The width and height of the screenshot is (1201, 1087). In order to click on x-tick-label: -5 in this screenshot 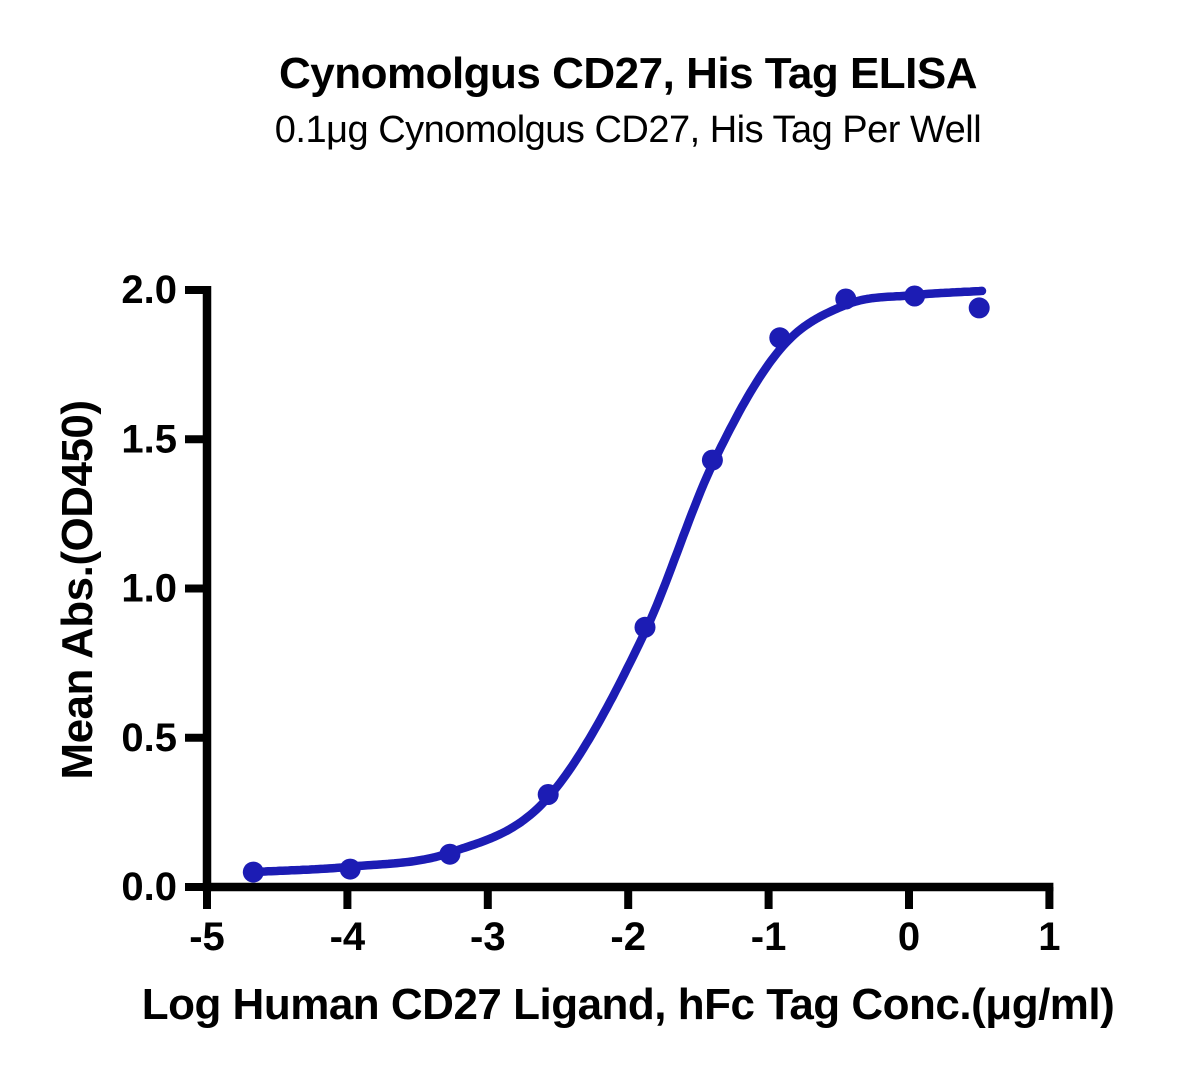, I will do `click(207, 937)`.